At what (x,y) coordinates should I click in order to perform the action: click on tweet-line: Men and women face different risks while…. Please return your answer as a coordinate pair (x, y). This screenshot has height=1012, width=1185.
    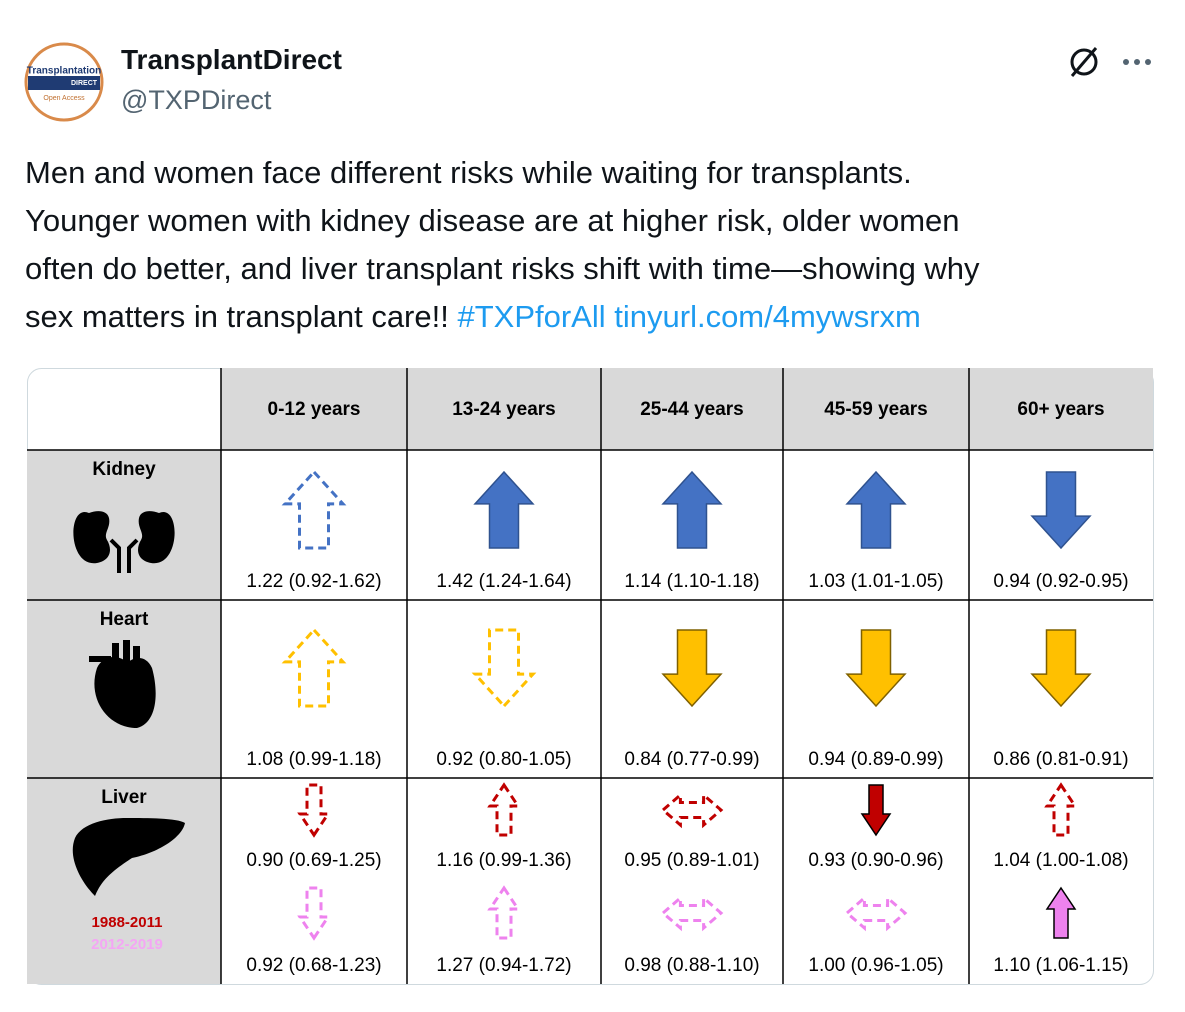
    Looking at the image, I should click on (468, 172).